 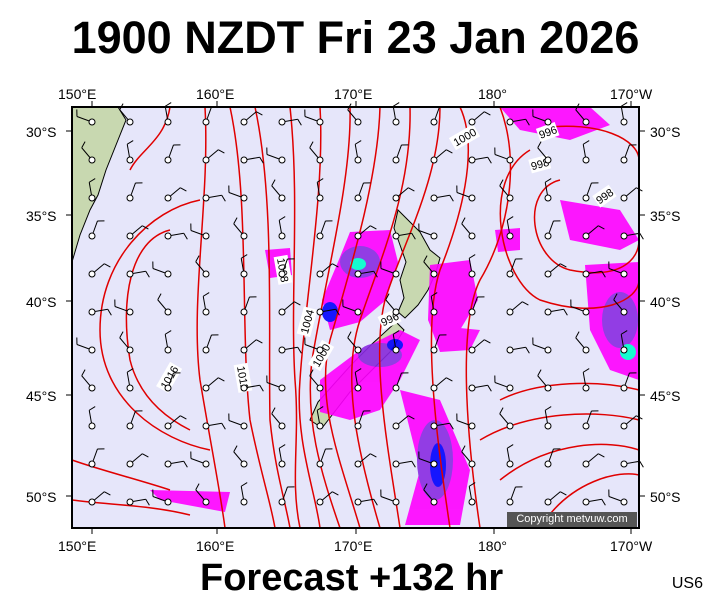 I want to click on lon-label: 170°W, so click(x=631, y=546).